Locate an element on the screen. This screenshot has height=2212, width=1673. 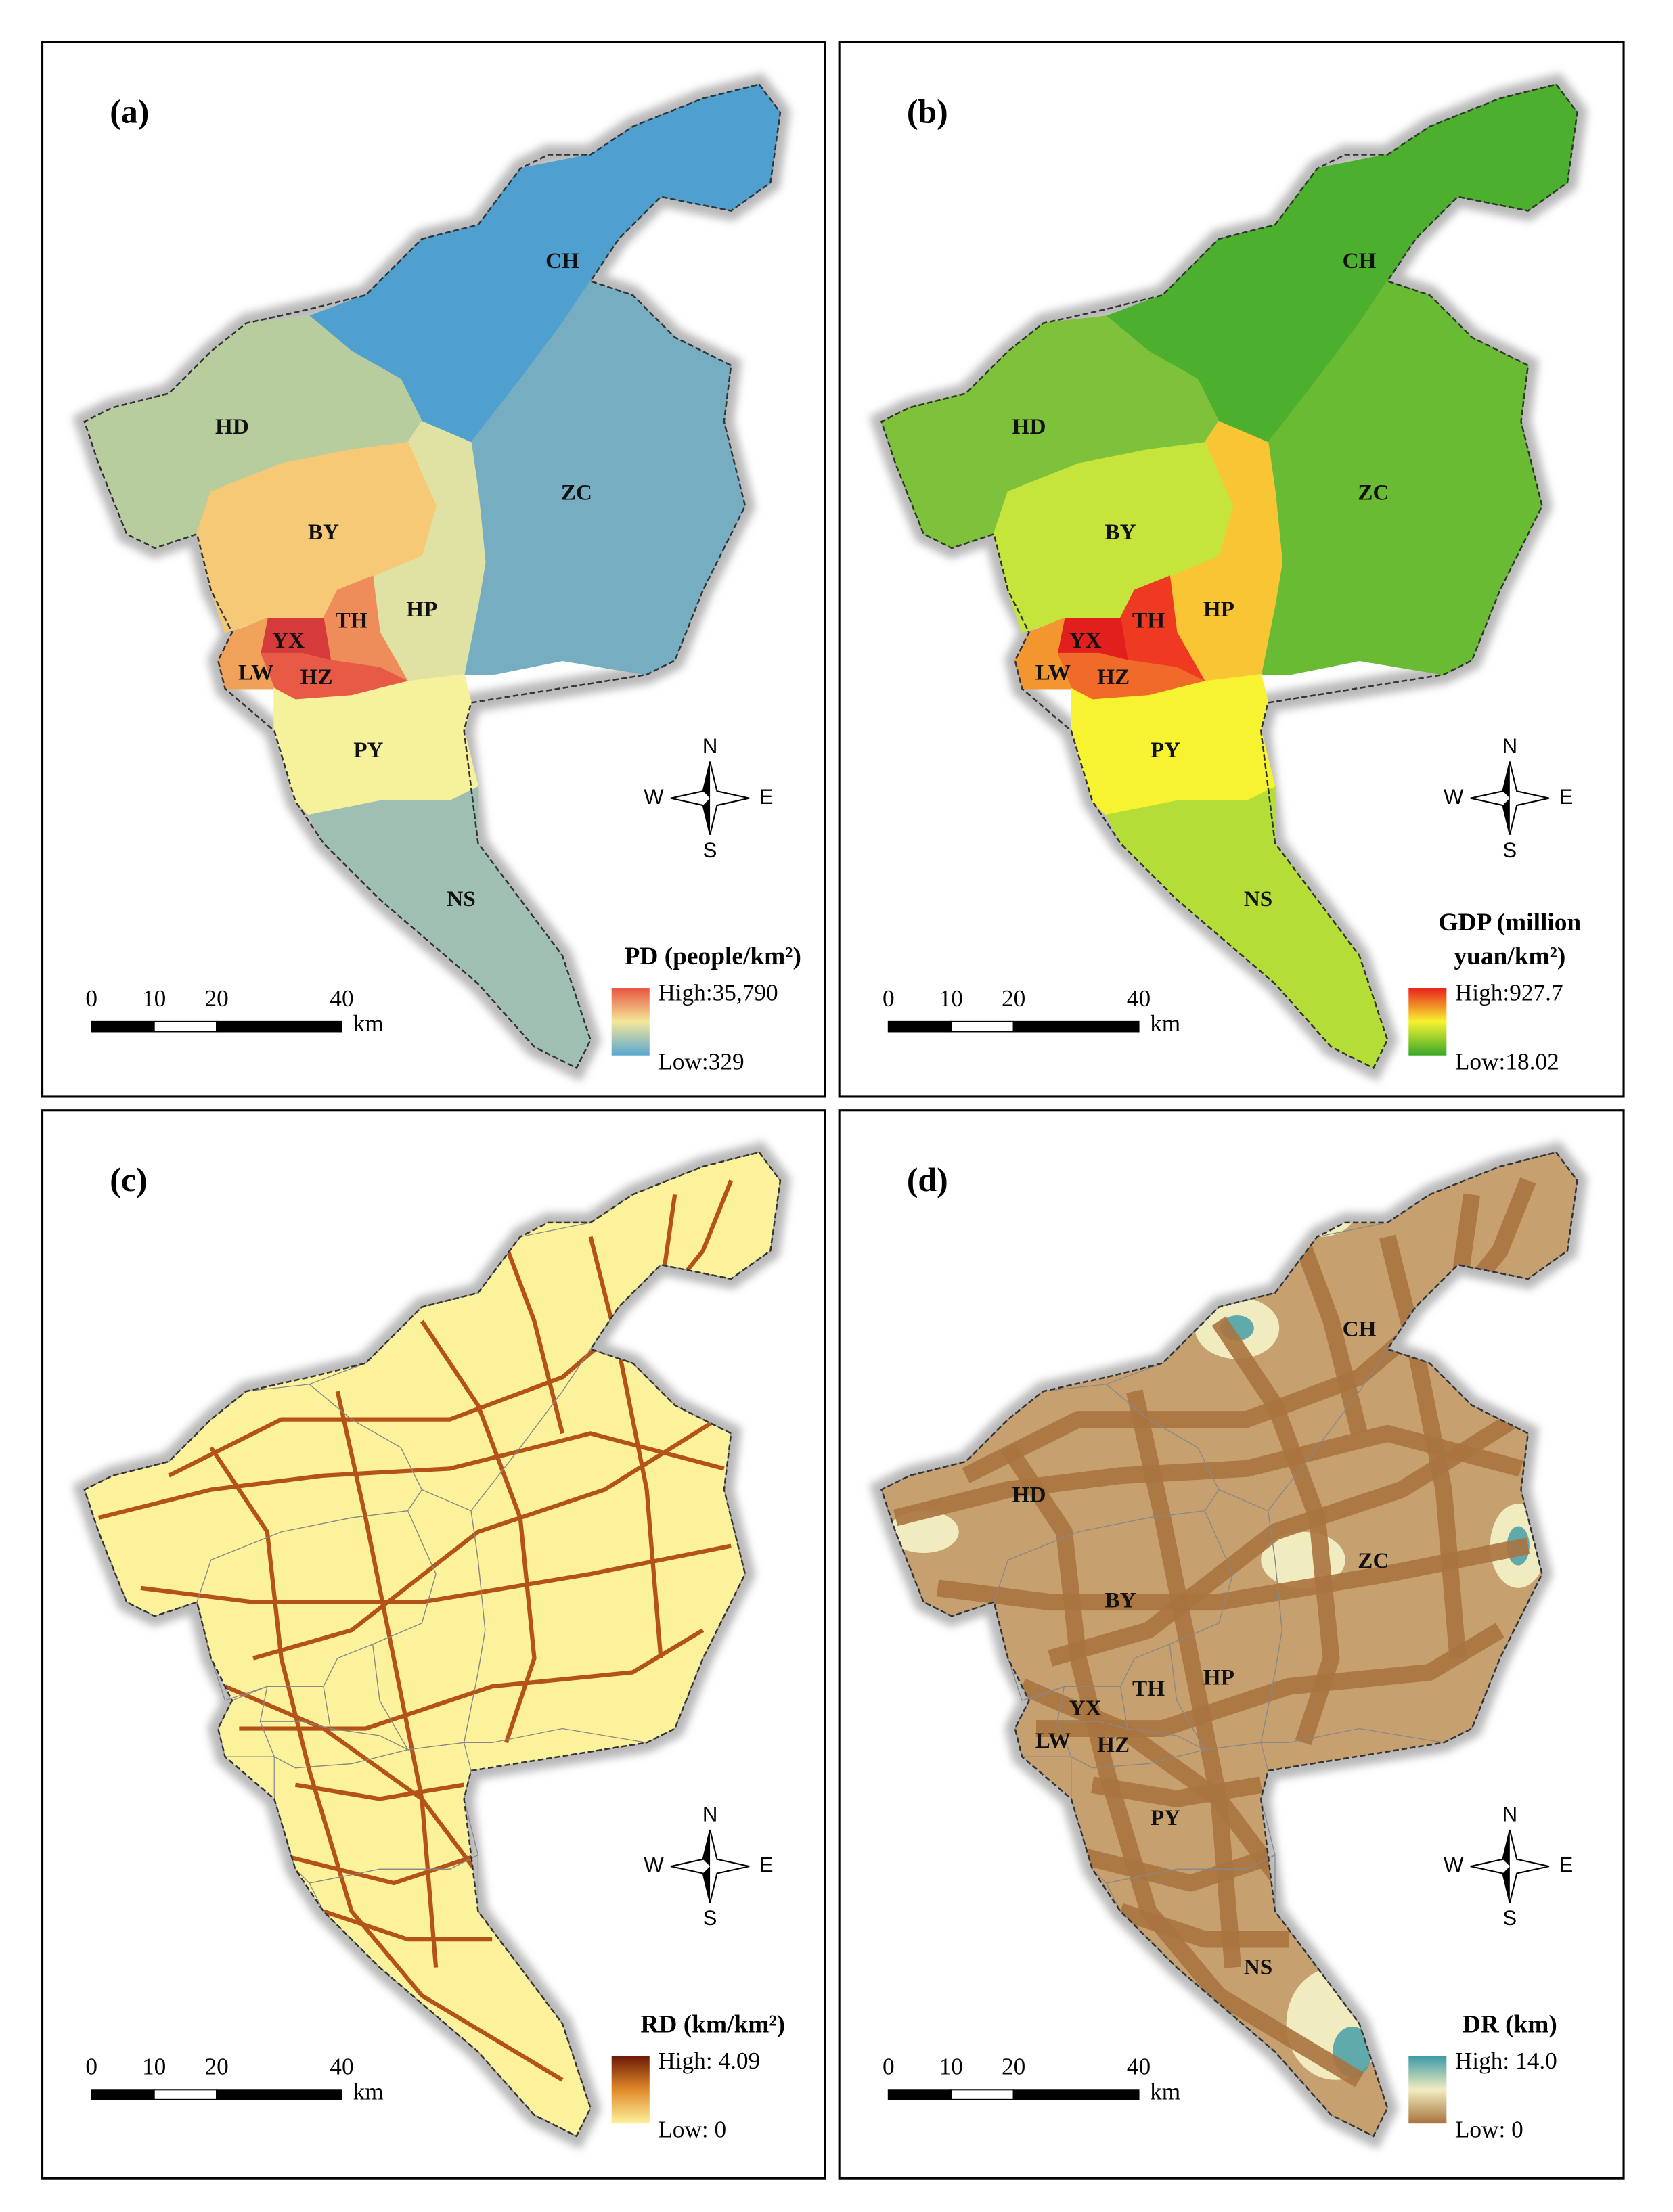
legend-high: High: 4.09 is located at coordinates (709, 2061).